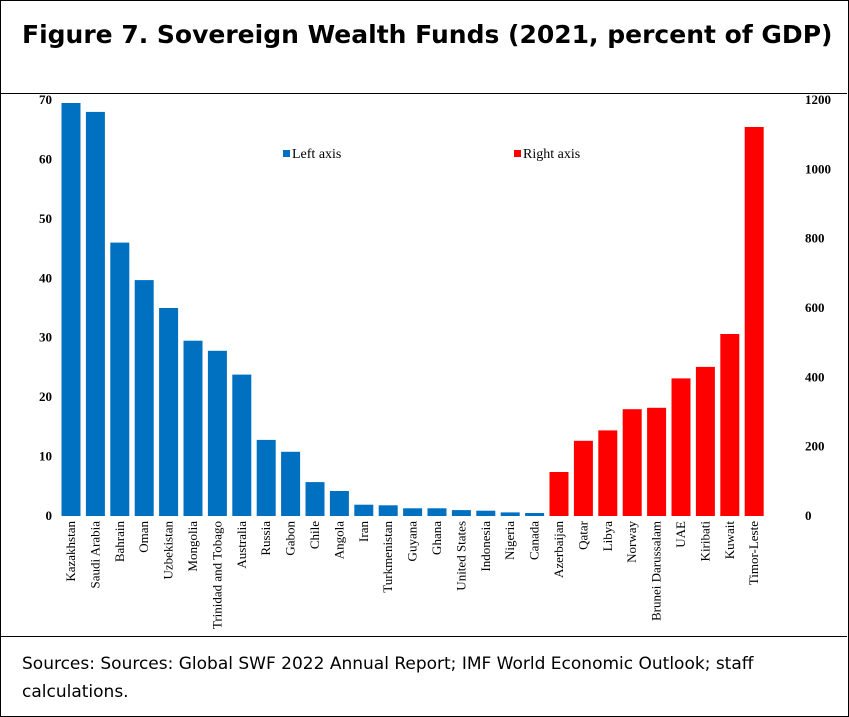  What do you see at coordinates (45, 337) in the screenshot?
I see `left-axis-tick-label: 30` at bounding box center [45, 337].